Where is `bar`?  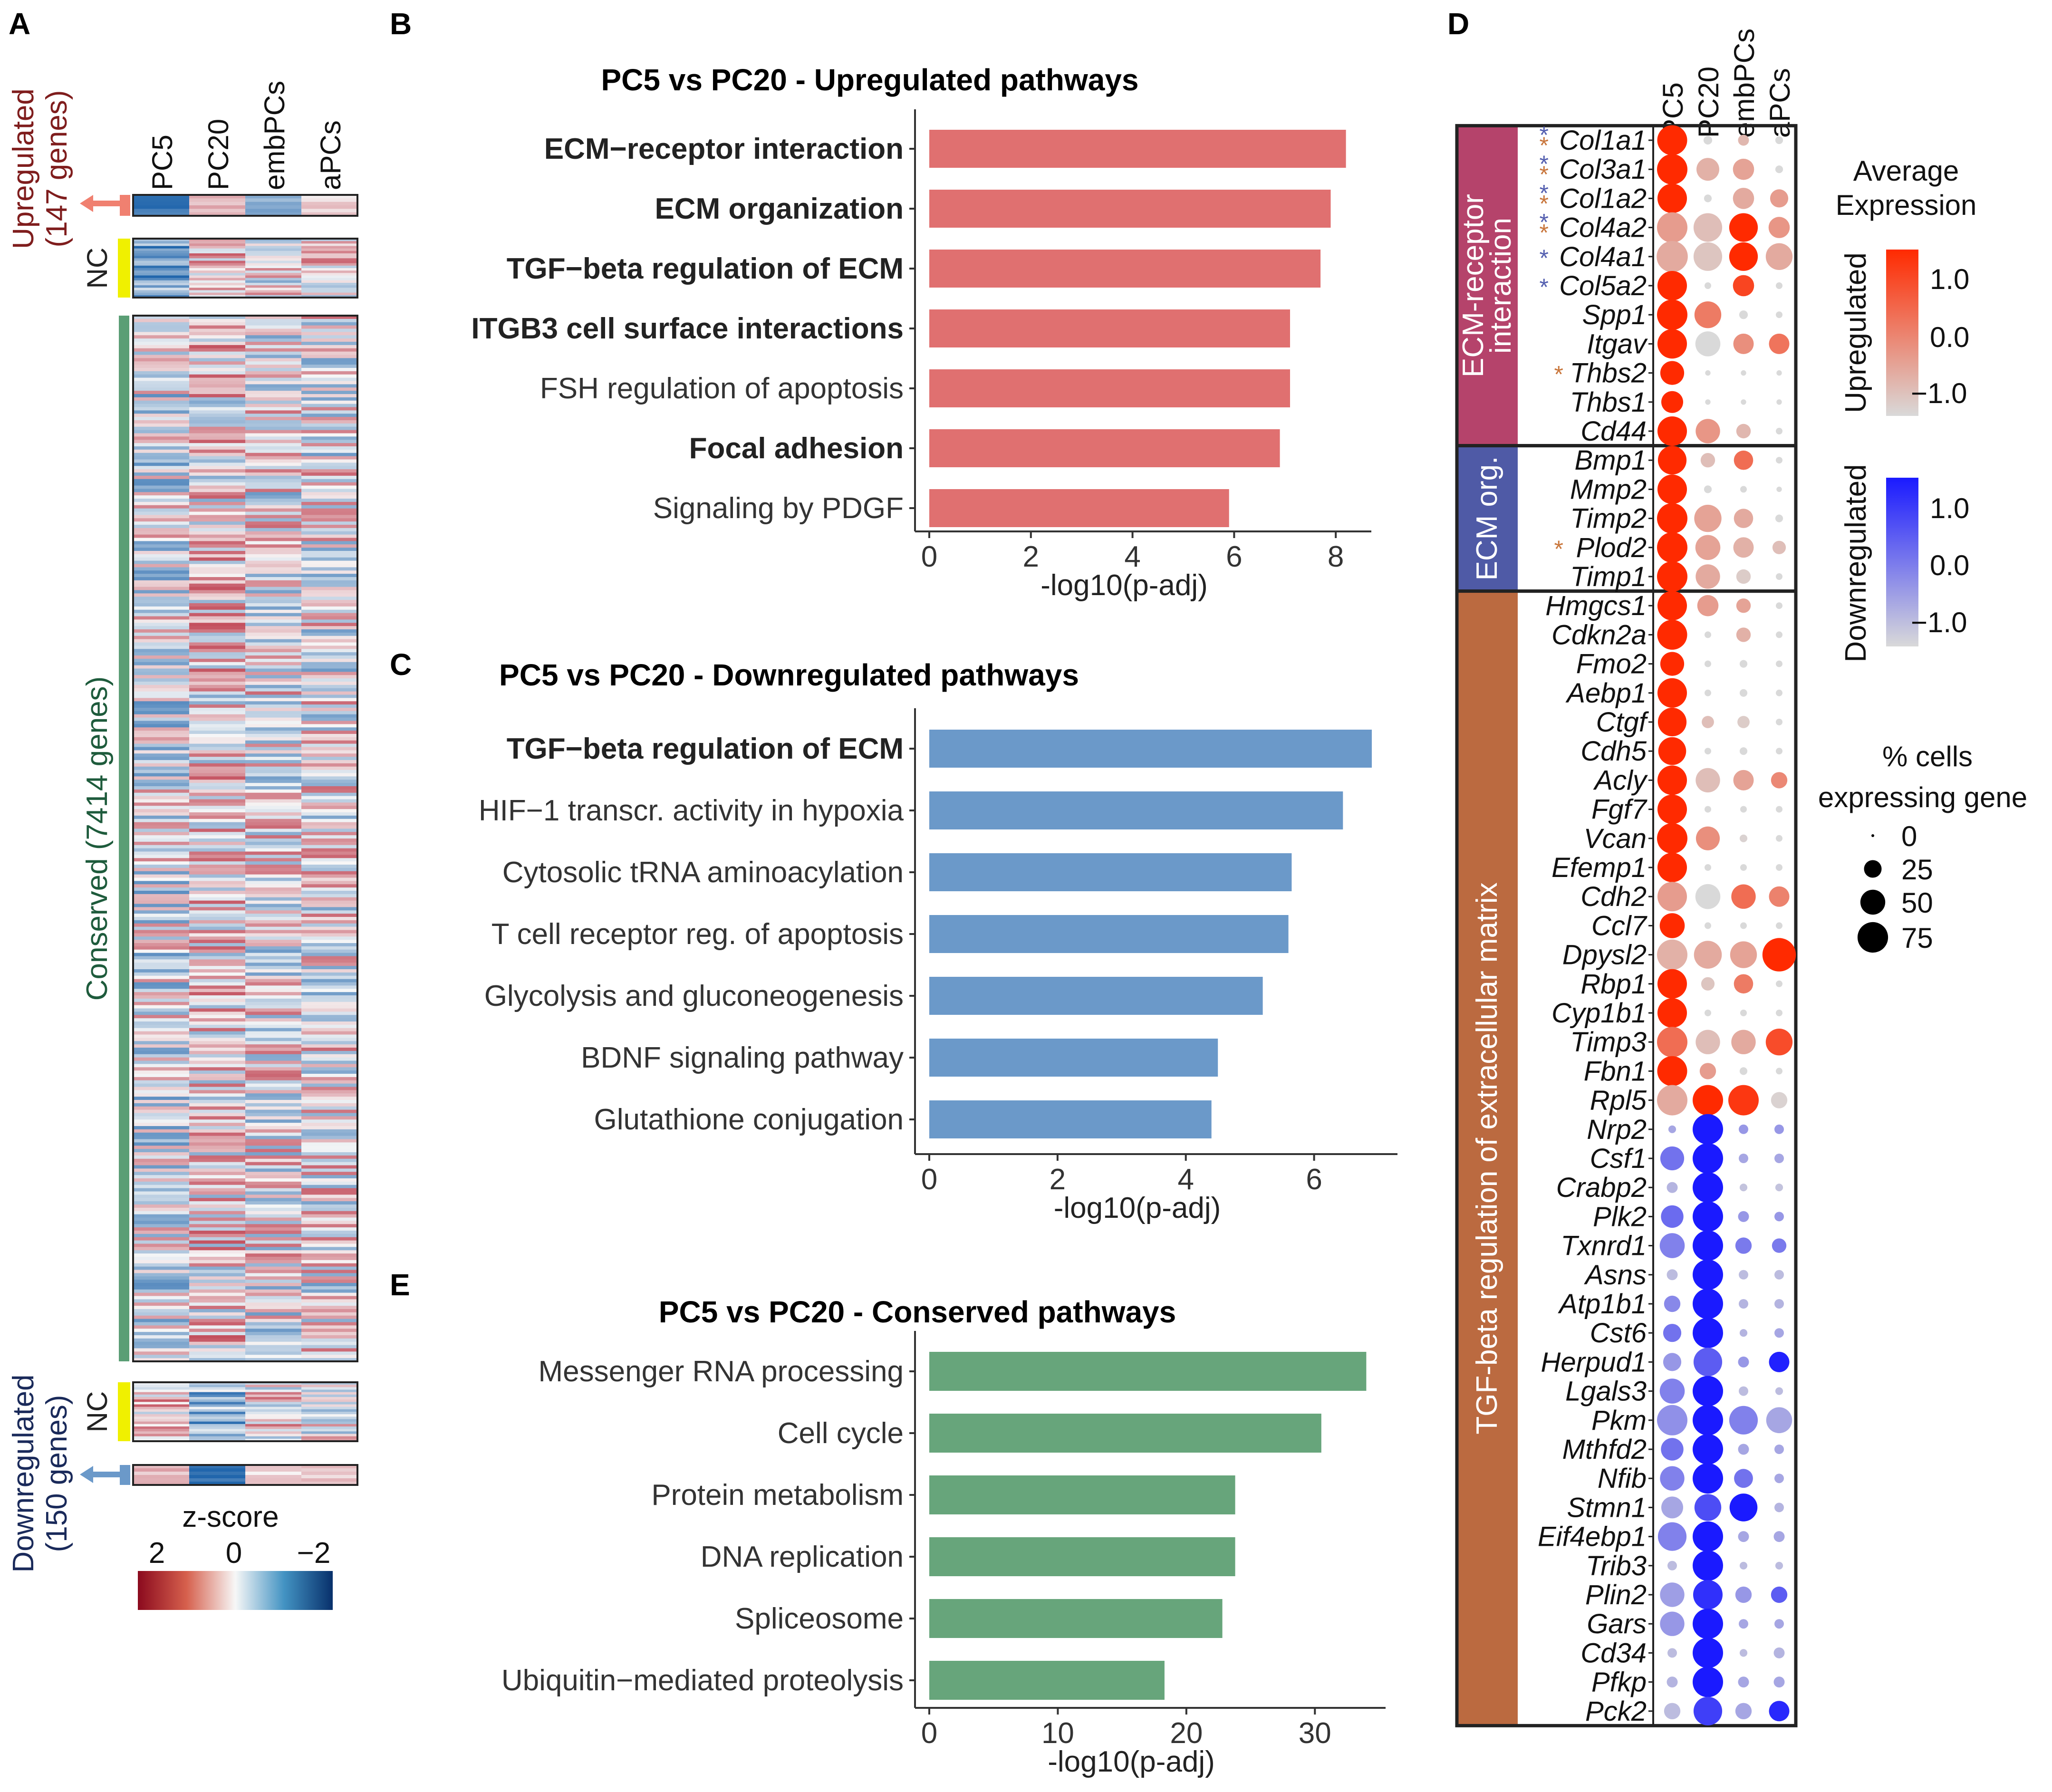 bar is located at coordinates (1137, 149).